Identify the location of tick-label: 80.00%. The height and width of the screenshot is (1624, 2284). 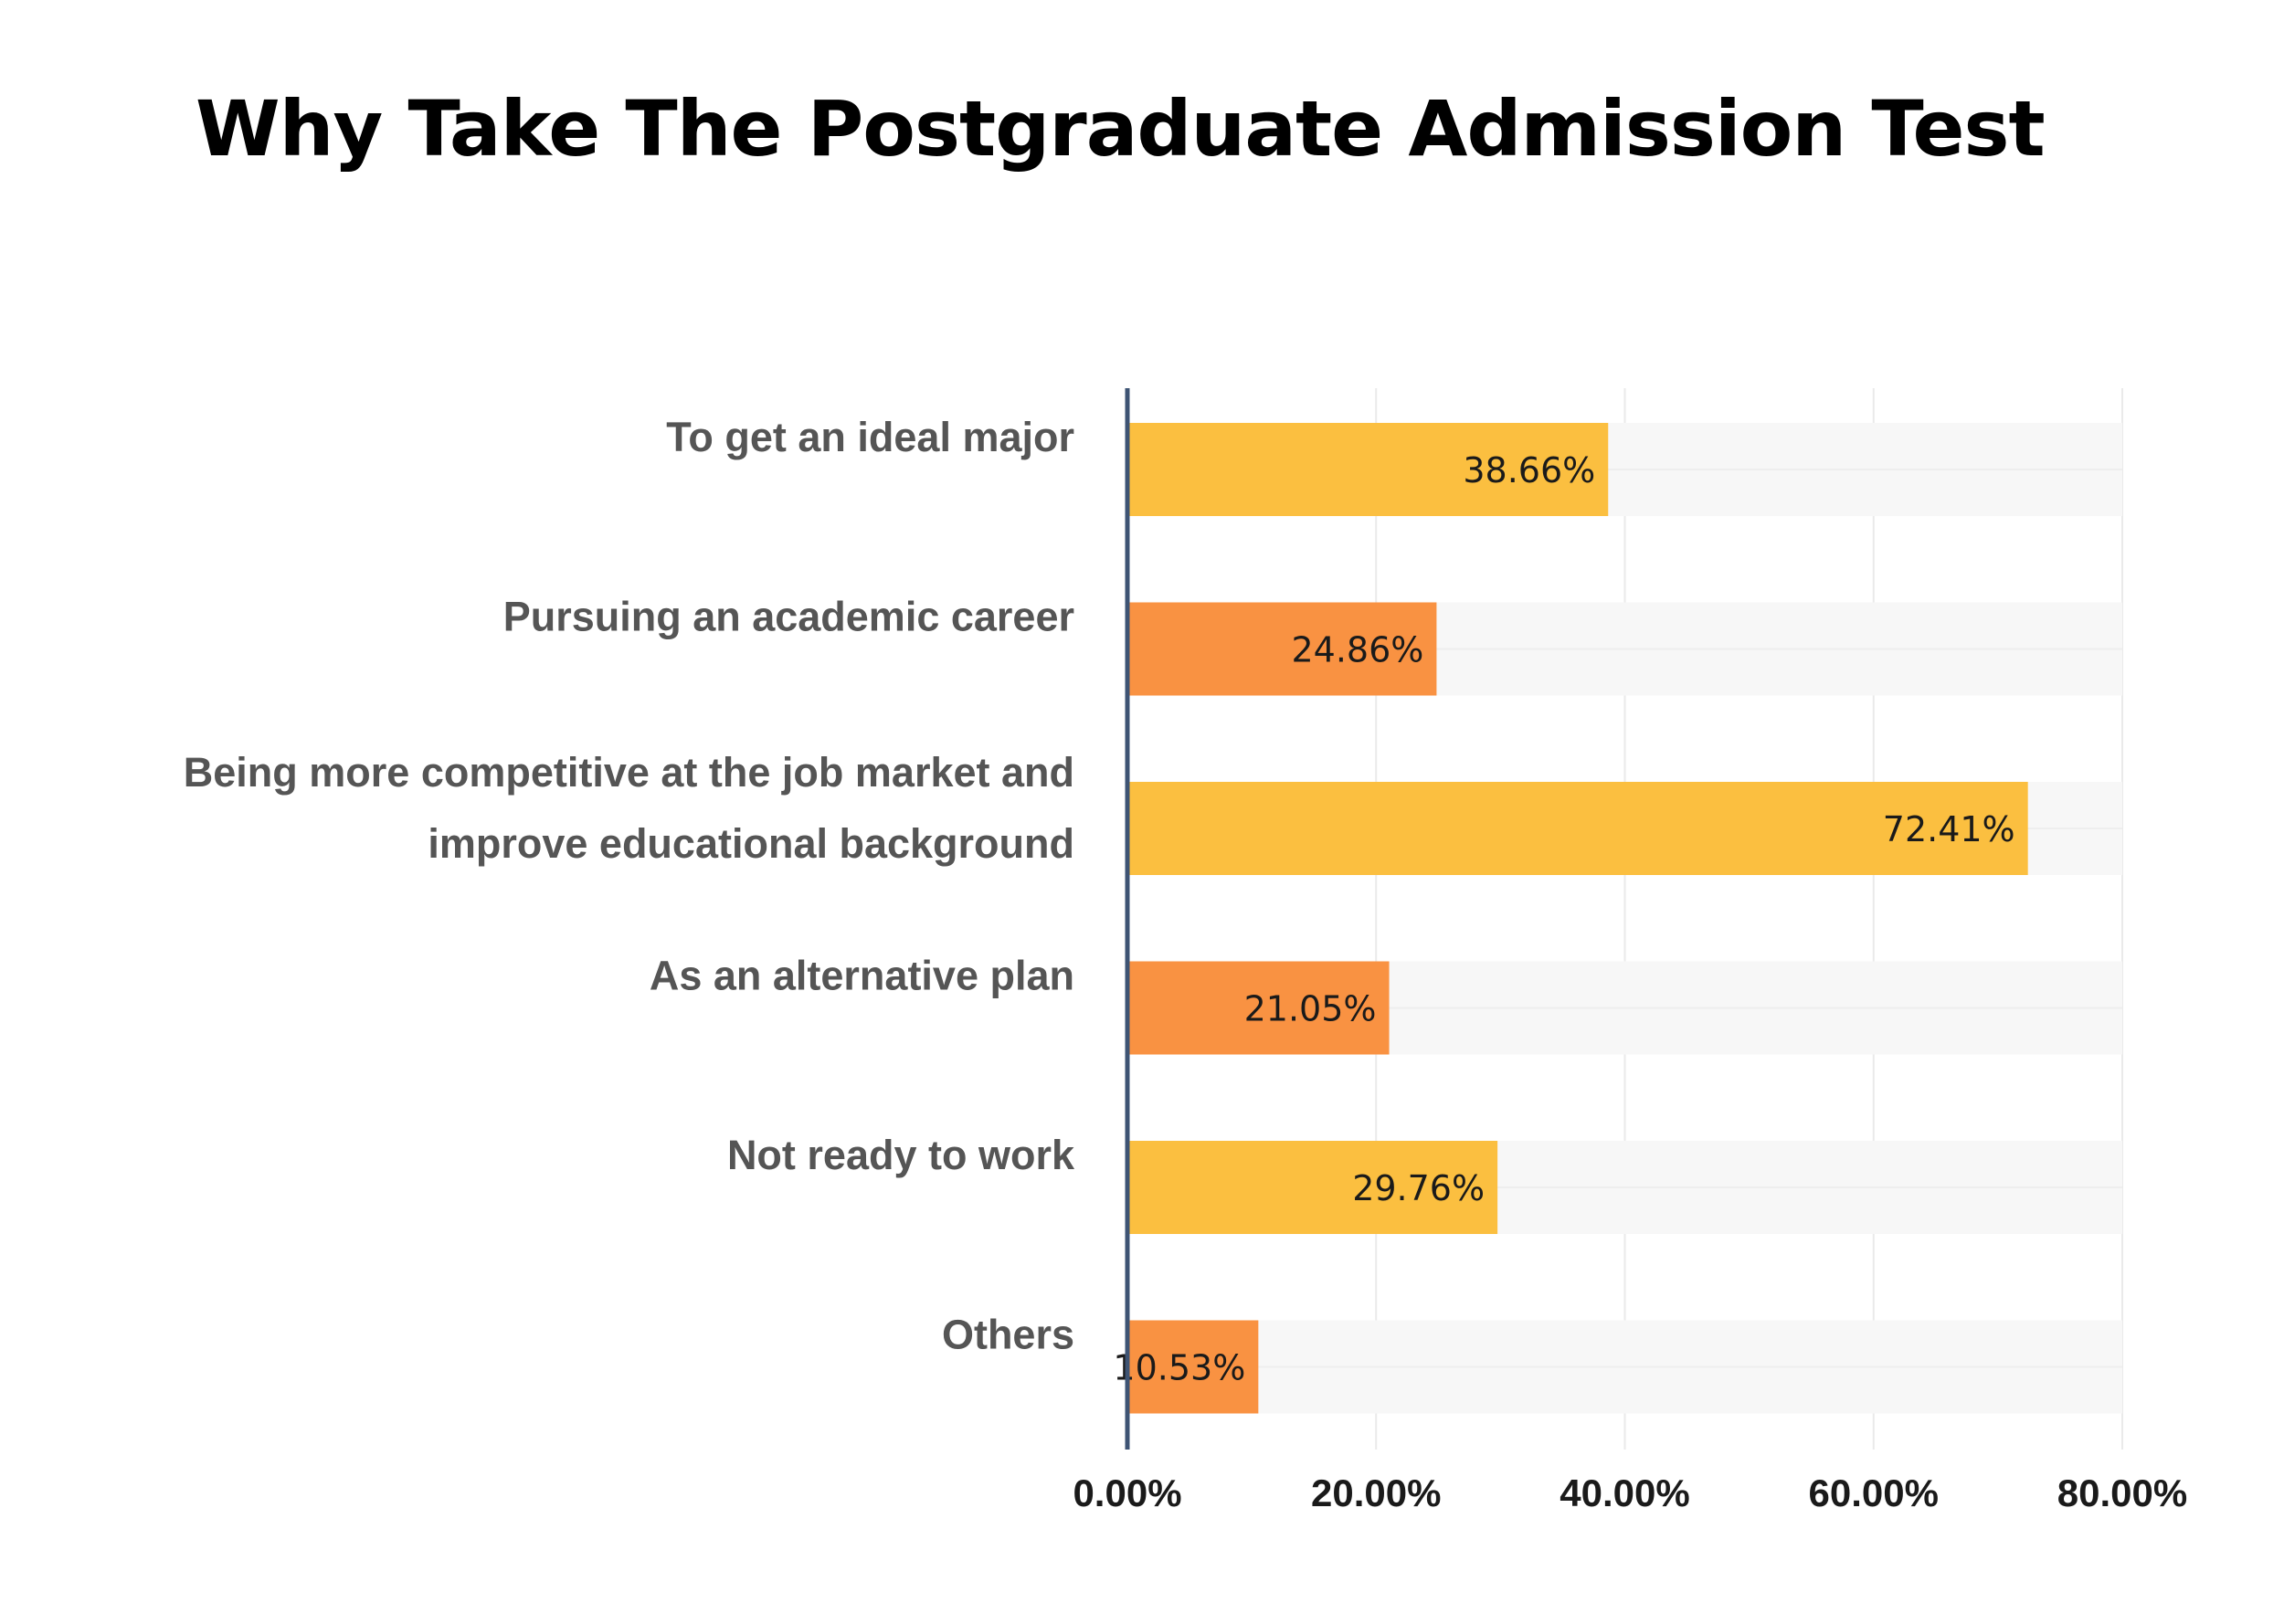
(2122, 1492).